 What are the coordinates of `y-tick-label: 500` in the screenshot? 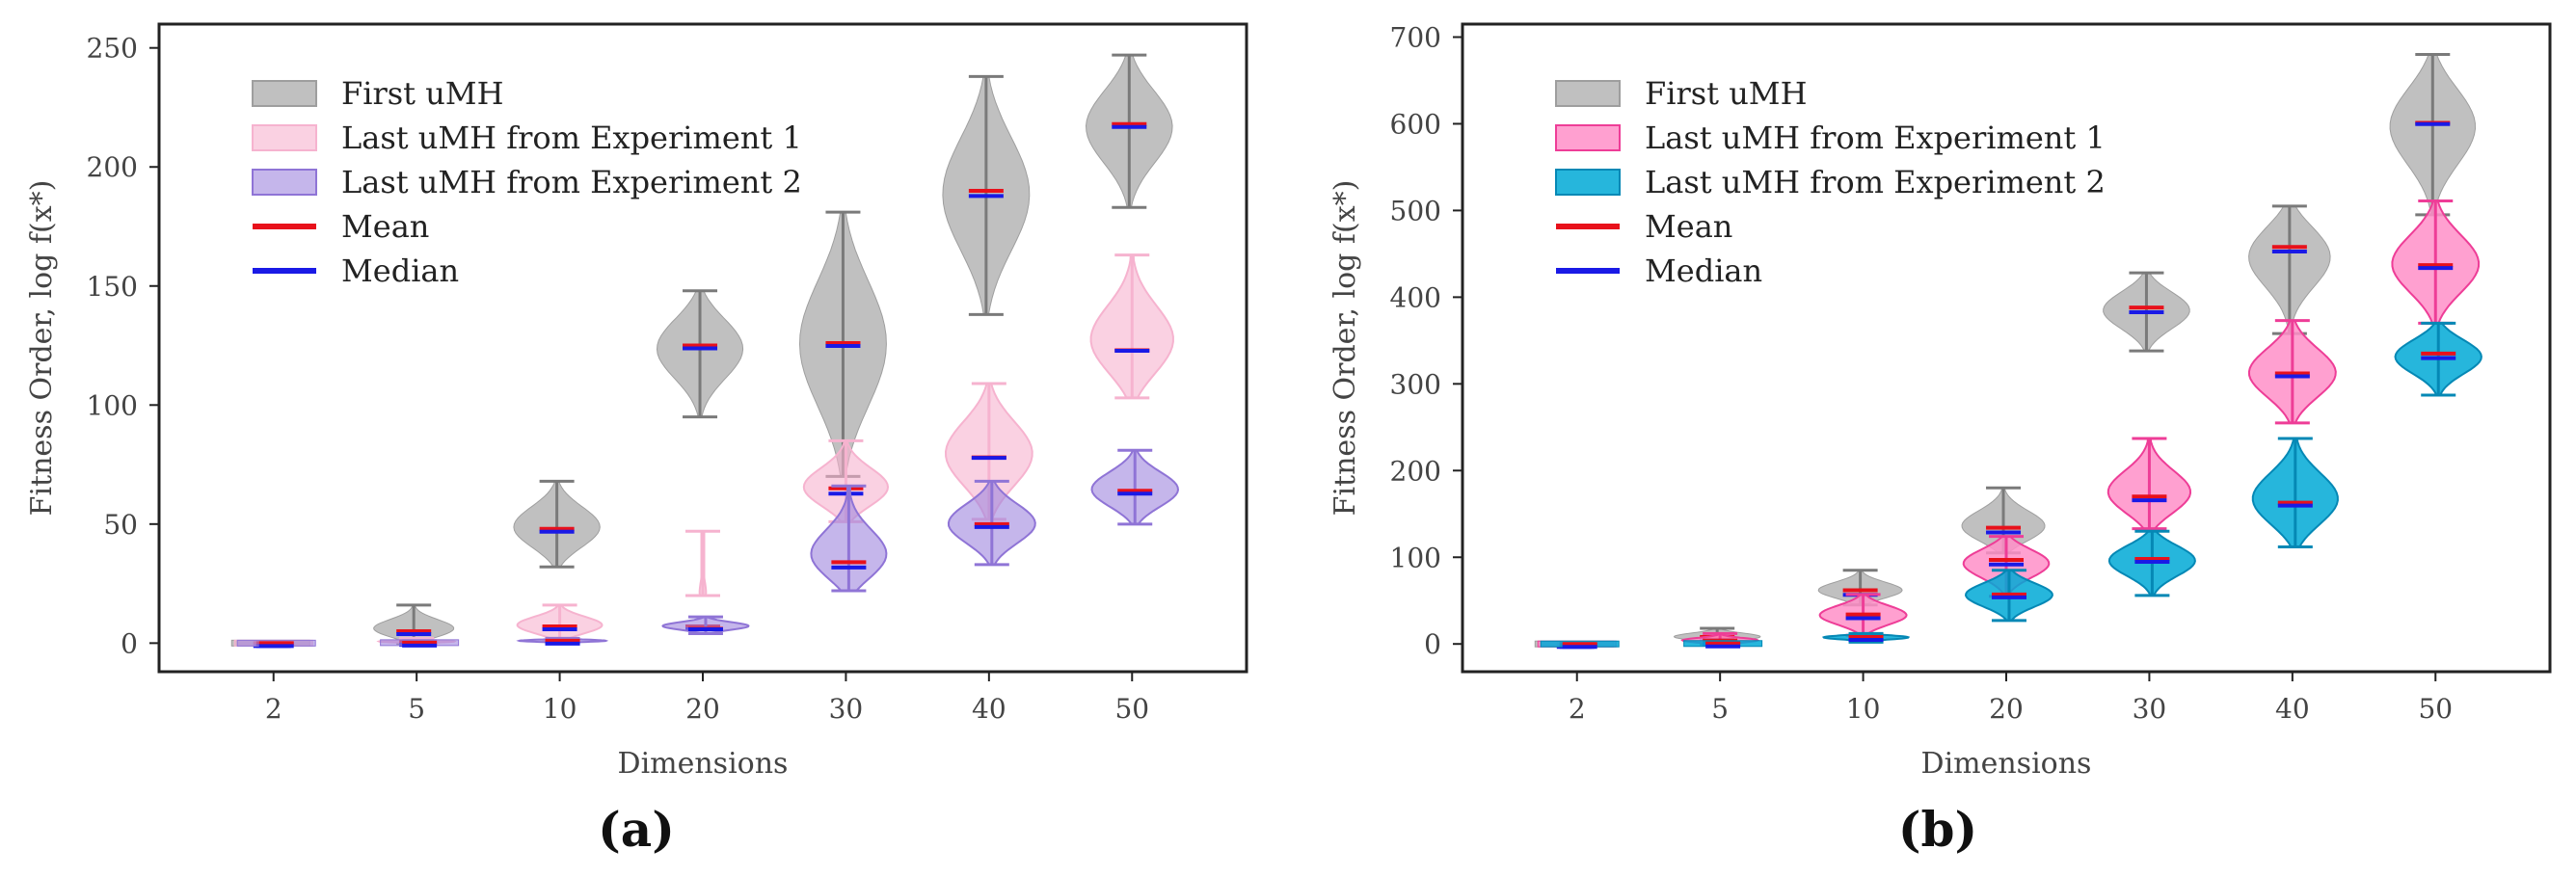 It's located at (1416, 210).